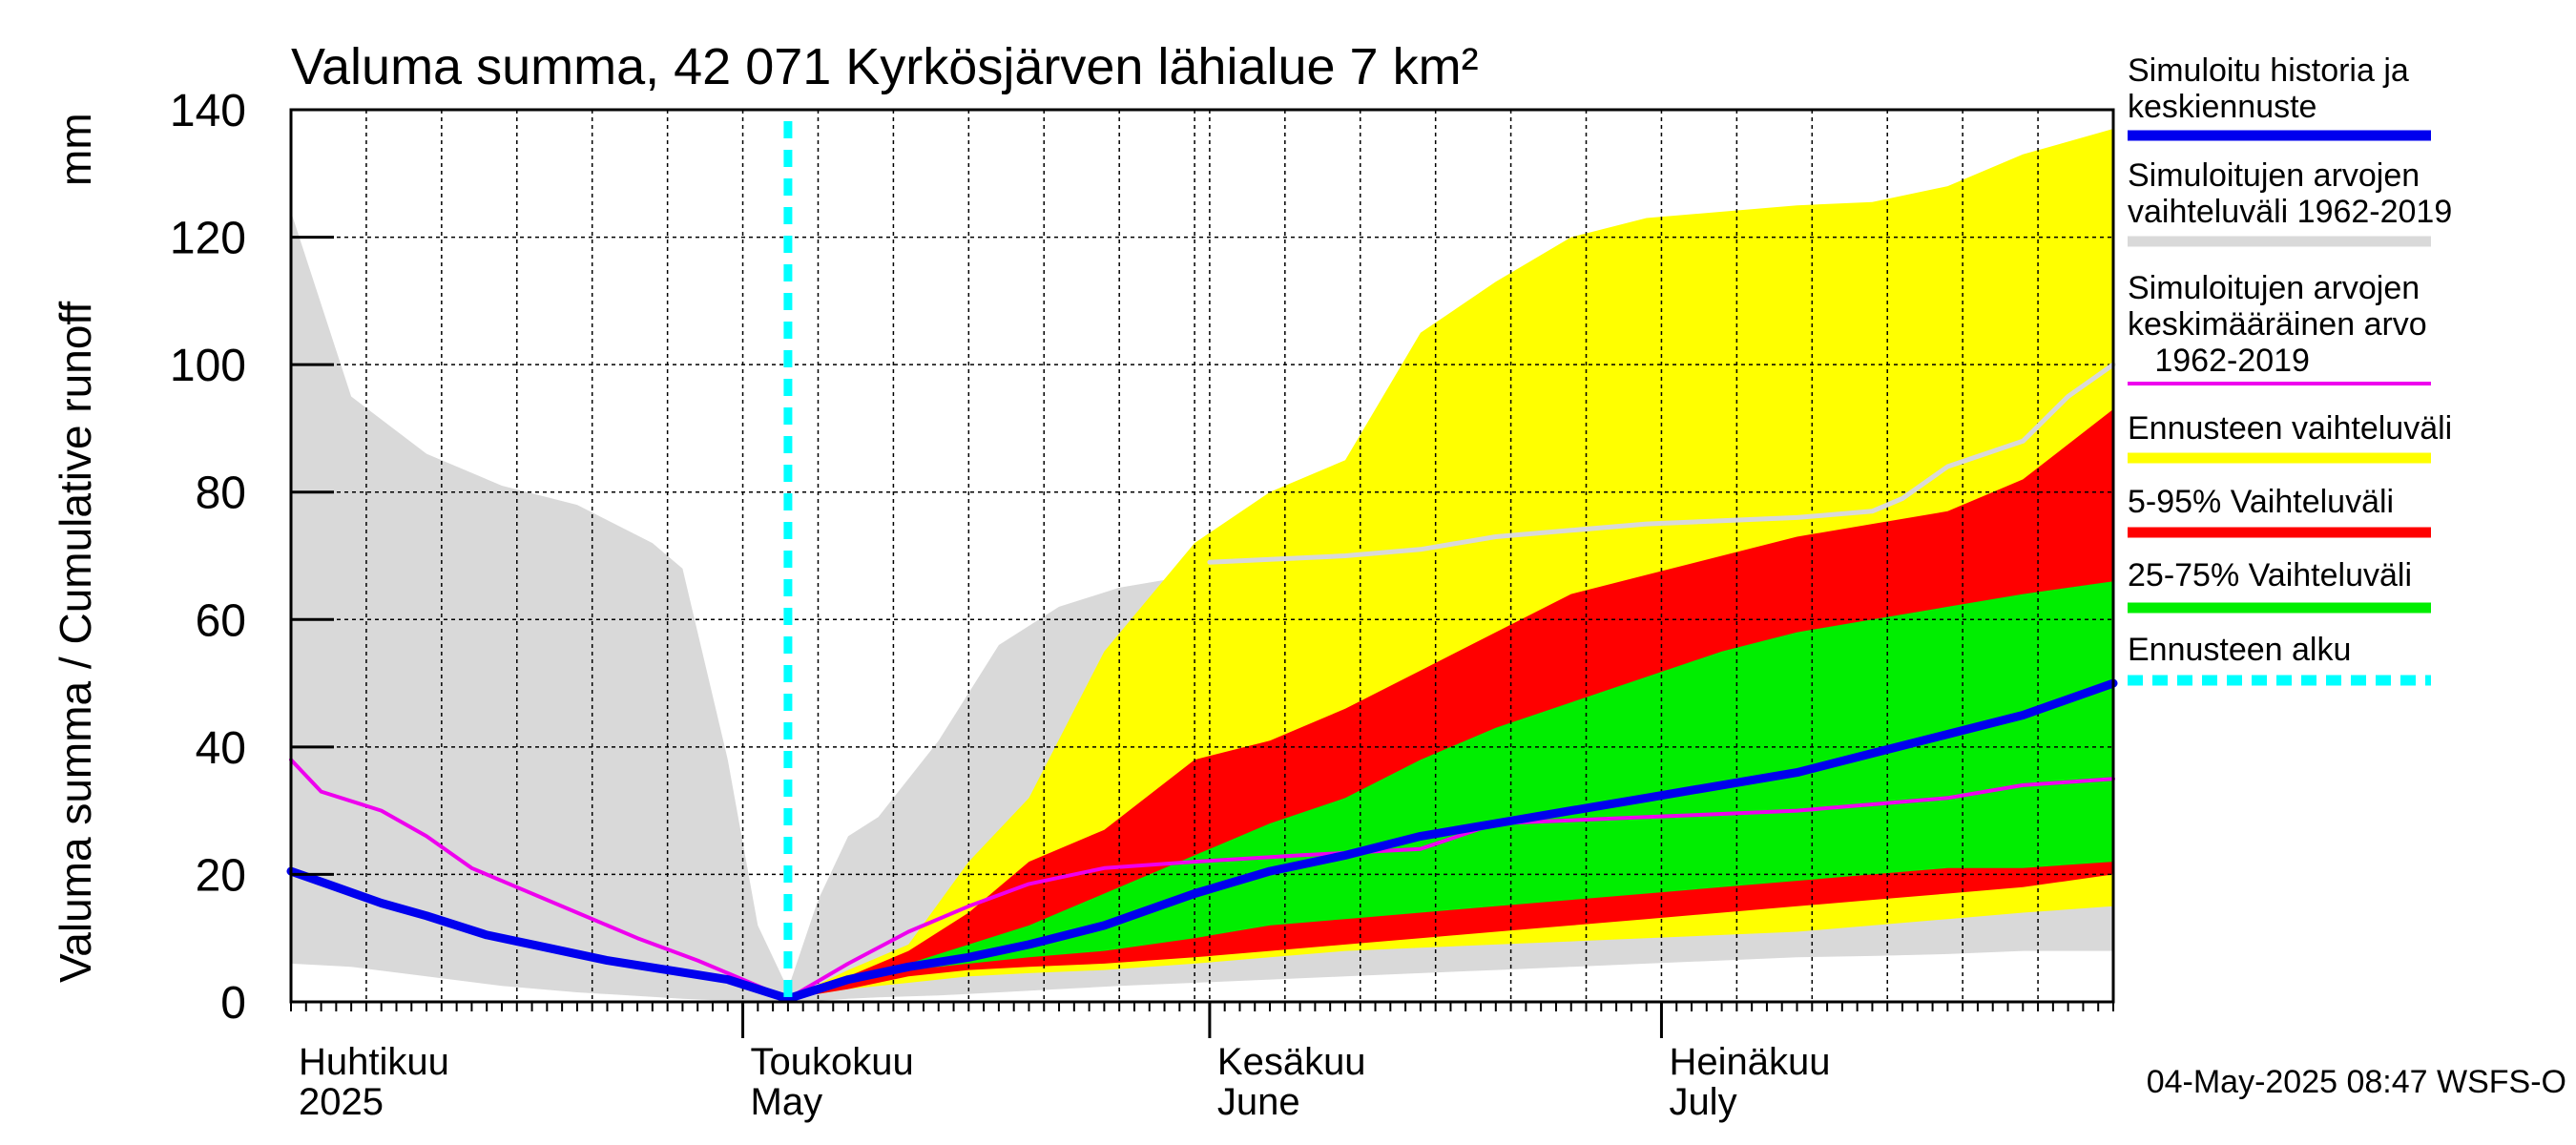 The width and height of the screenshot is (2576, 1145). I want to click on x-month-sublabel: 2025, so click(341, 1102).